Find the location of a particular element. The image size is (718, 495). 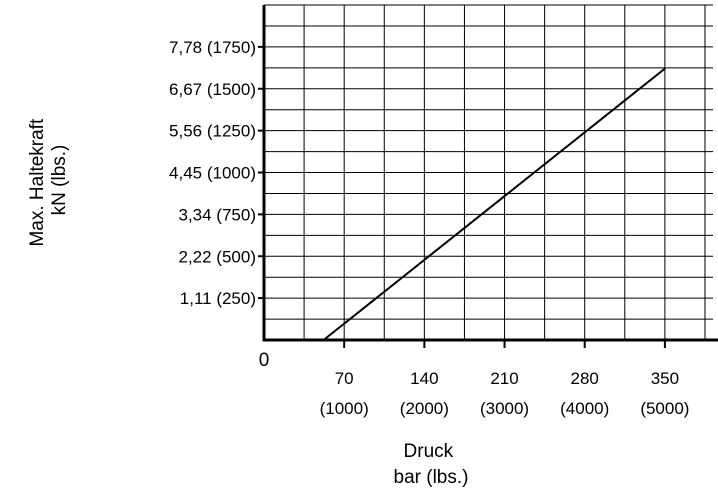

x-axis-title-line2: bar (lbs.) is located at coordinates (431, 477).